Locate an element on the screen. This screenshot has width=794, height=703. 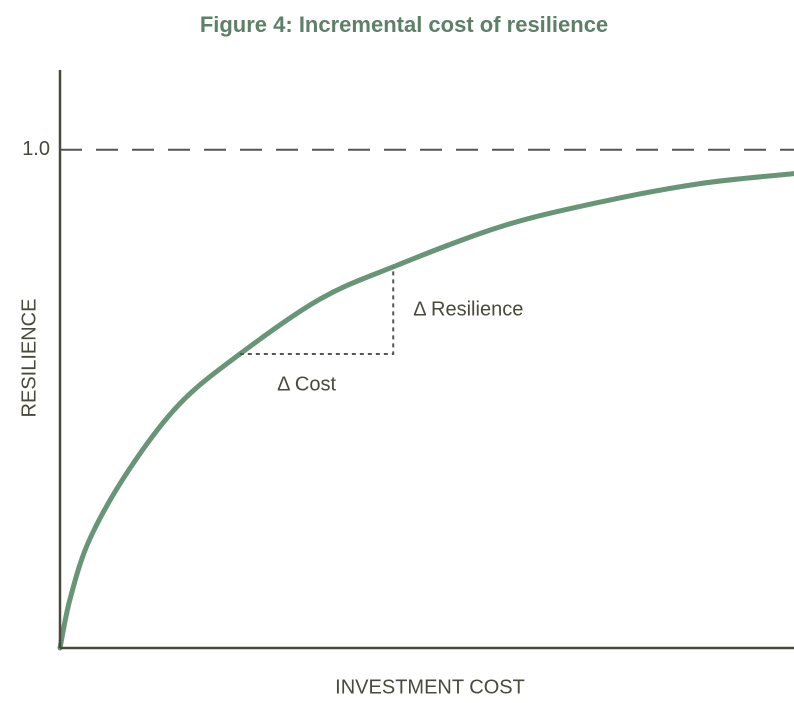
annotation: Δ Cost is located at coordinates (306, 384).